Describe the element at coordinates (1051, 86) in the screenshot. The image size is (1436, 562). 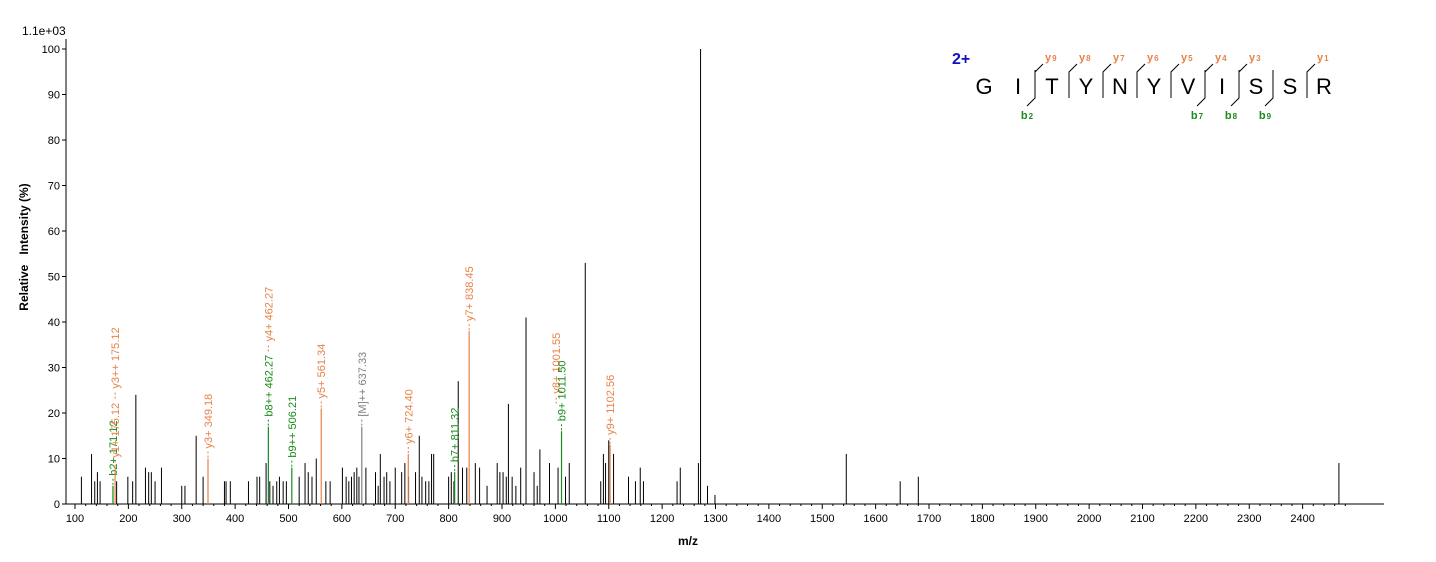
I see `residue: T` at that location.